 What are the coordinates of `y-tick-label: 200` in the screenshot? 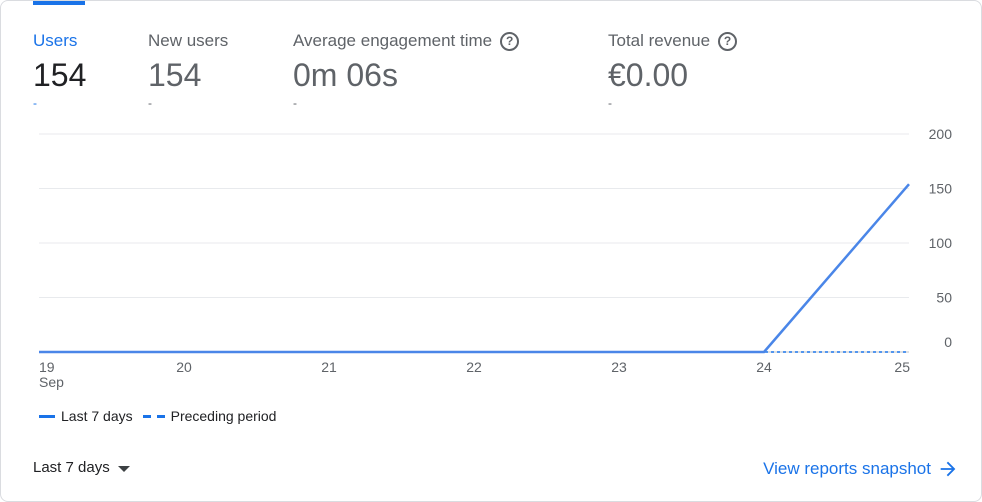 It's located at (941, 134).